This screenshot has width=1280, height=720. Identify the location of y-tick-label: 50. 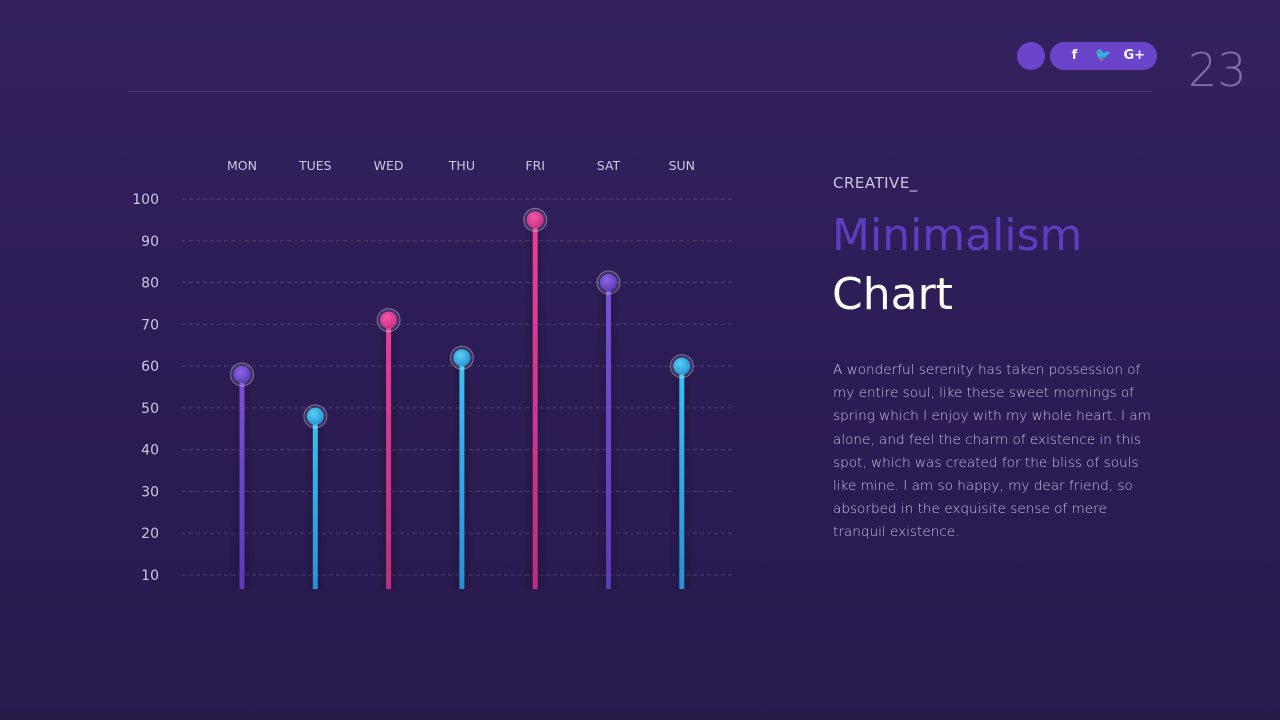
(150, 409).